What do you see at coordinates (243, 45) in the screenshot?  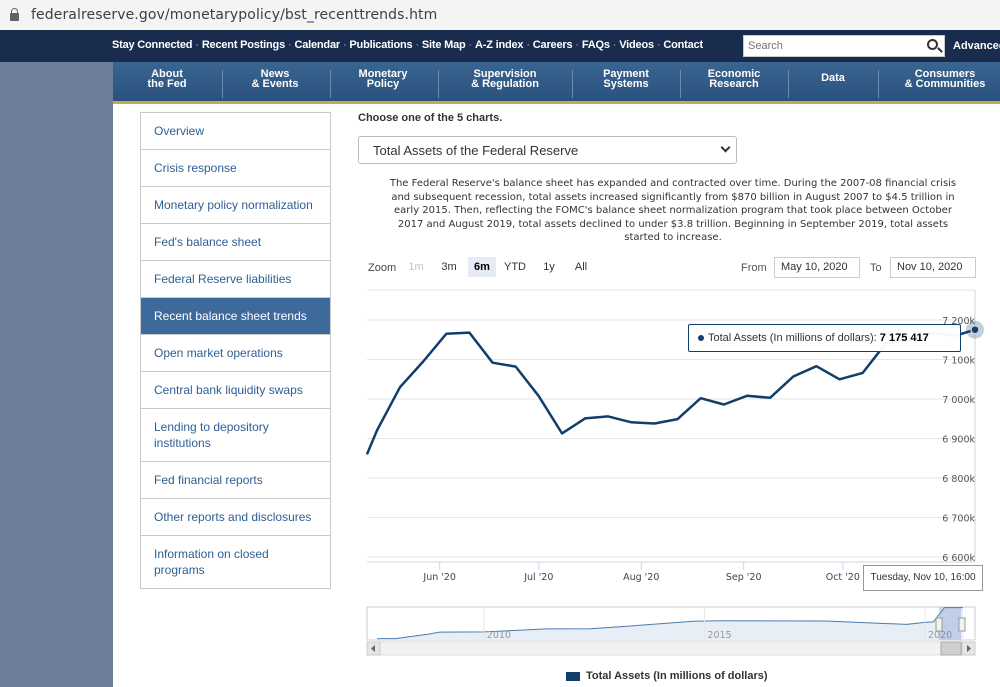 I see `utility-link-recent-postings: Recent Postings` at bounding box center [243, 45].